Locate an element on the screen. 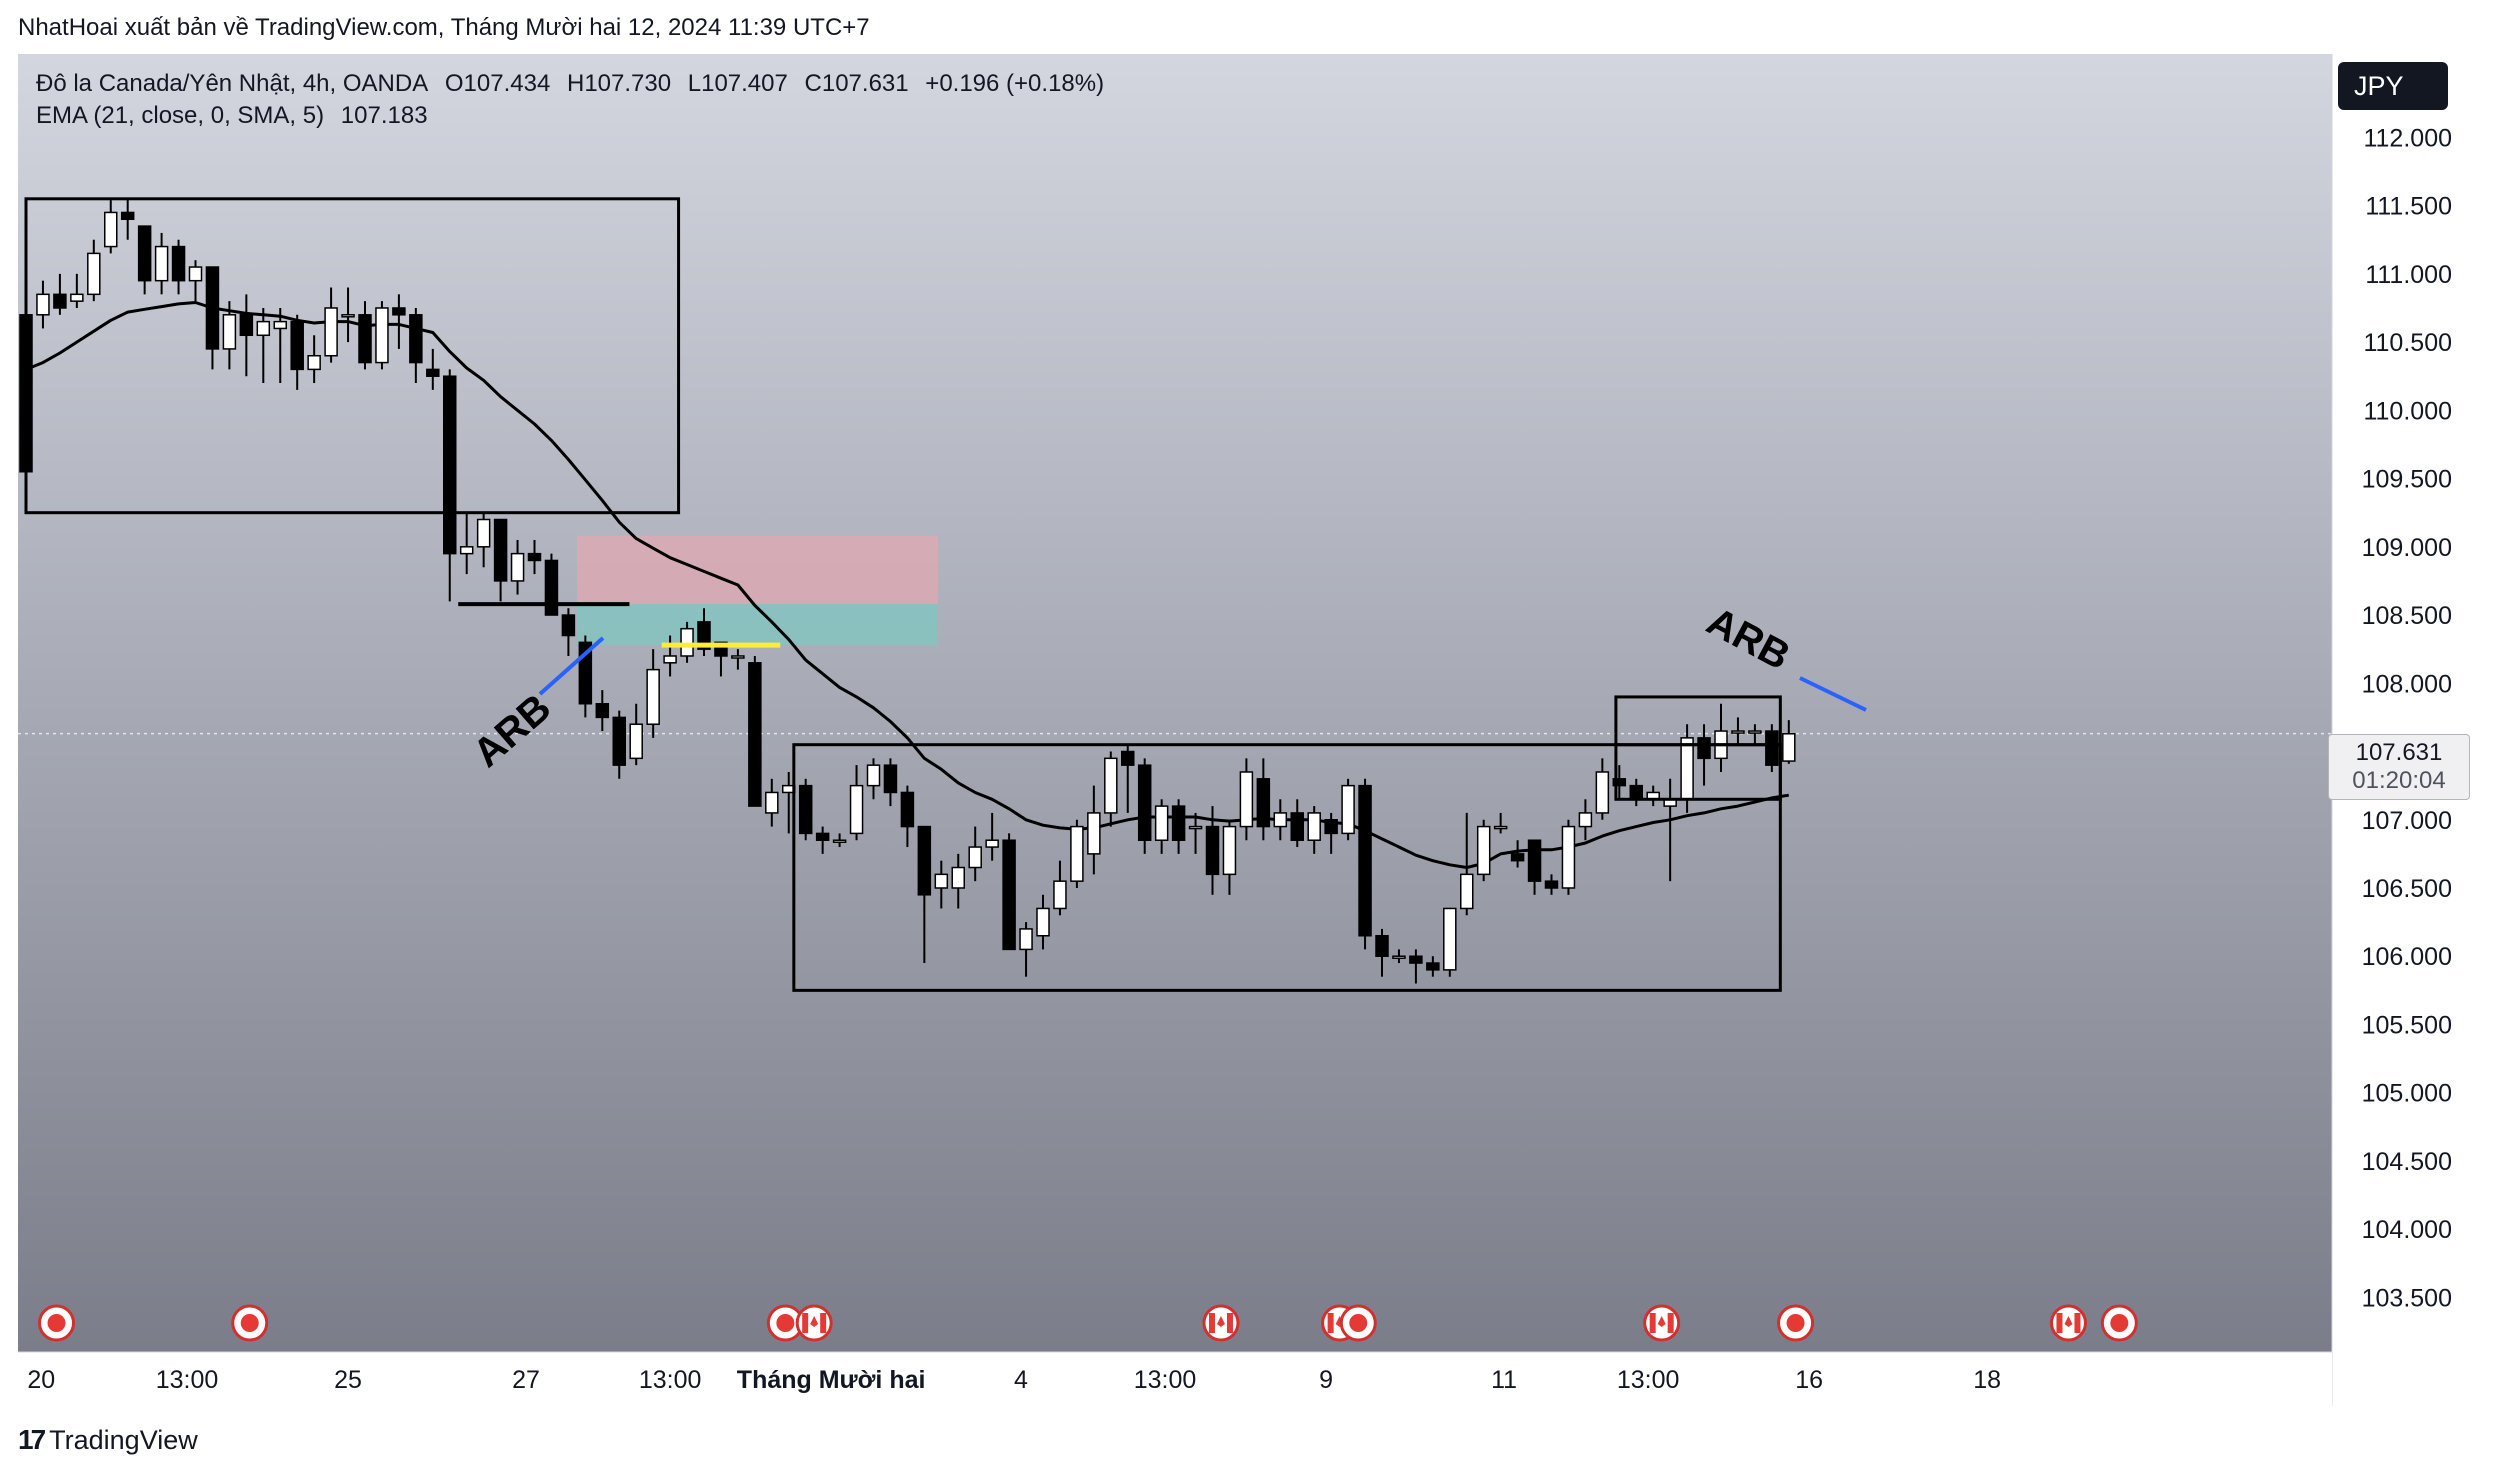 The image size is (2494, 1476). symbol-name: Đô la Canada/Yên Nhật, 4h, OANDA is located at coordinates (232, 83).